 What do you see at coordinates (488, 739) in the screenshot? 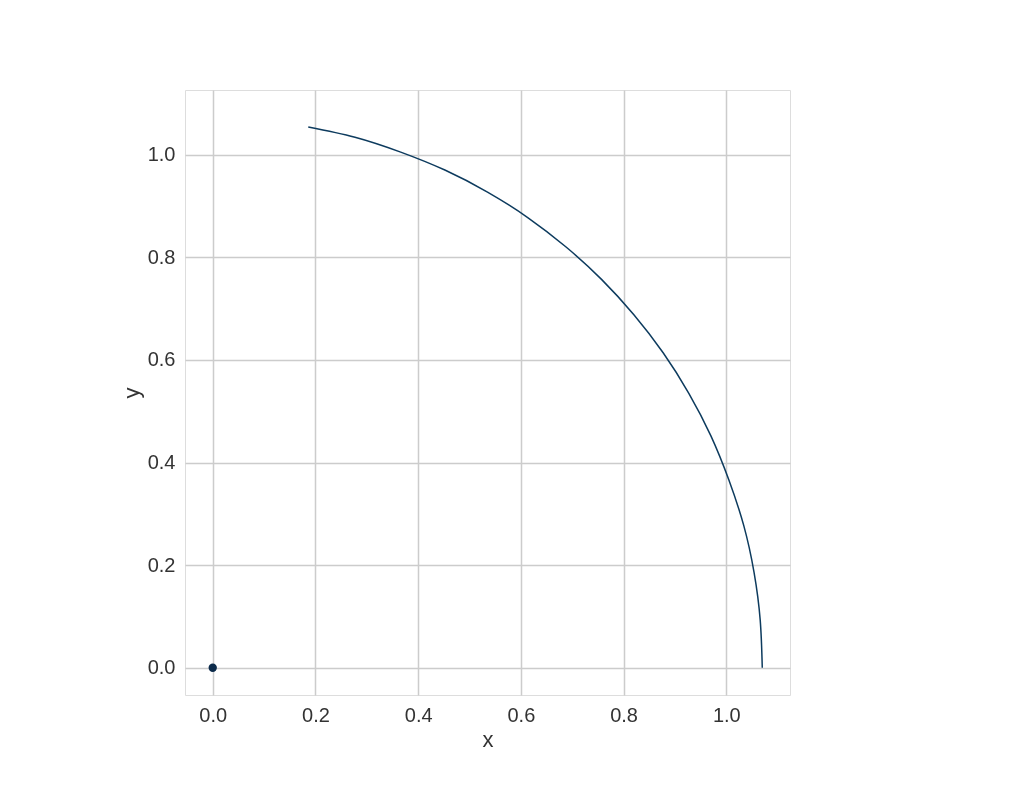
I see `x-axis-title: x` at bounding box center [488, 739].